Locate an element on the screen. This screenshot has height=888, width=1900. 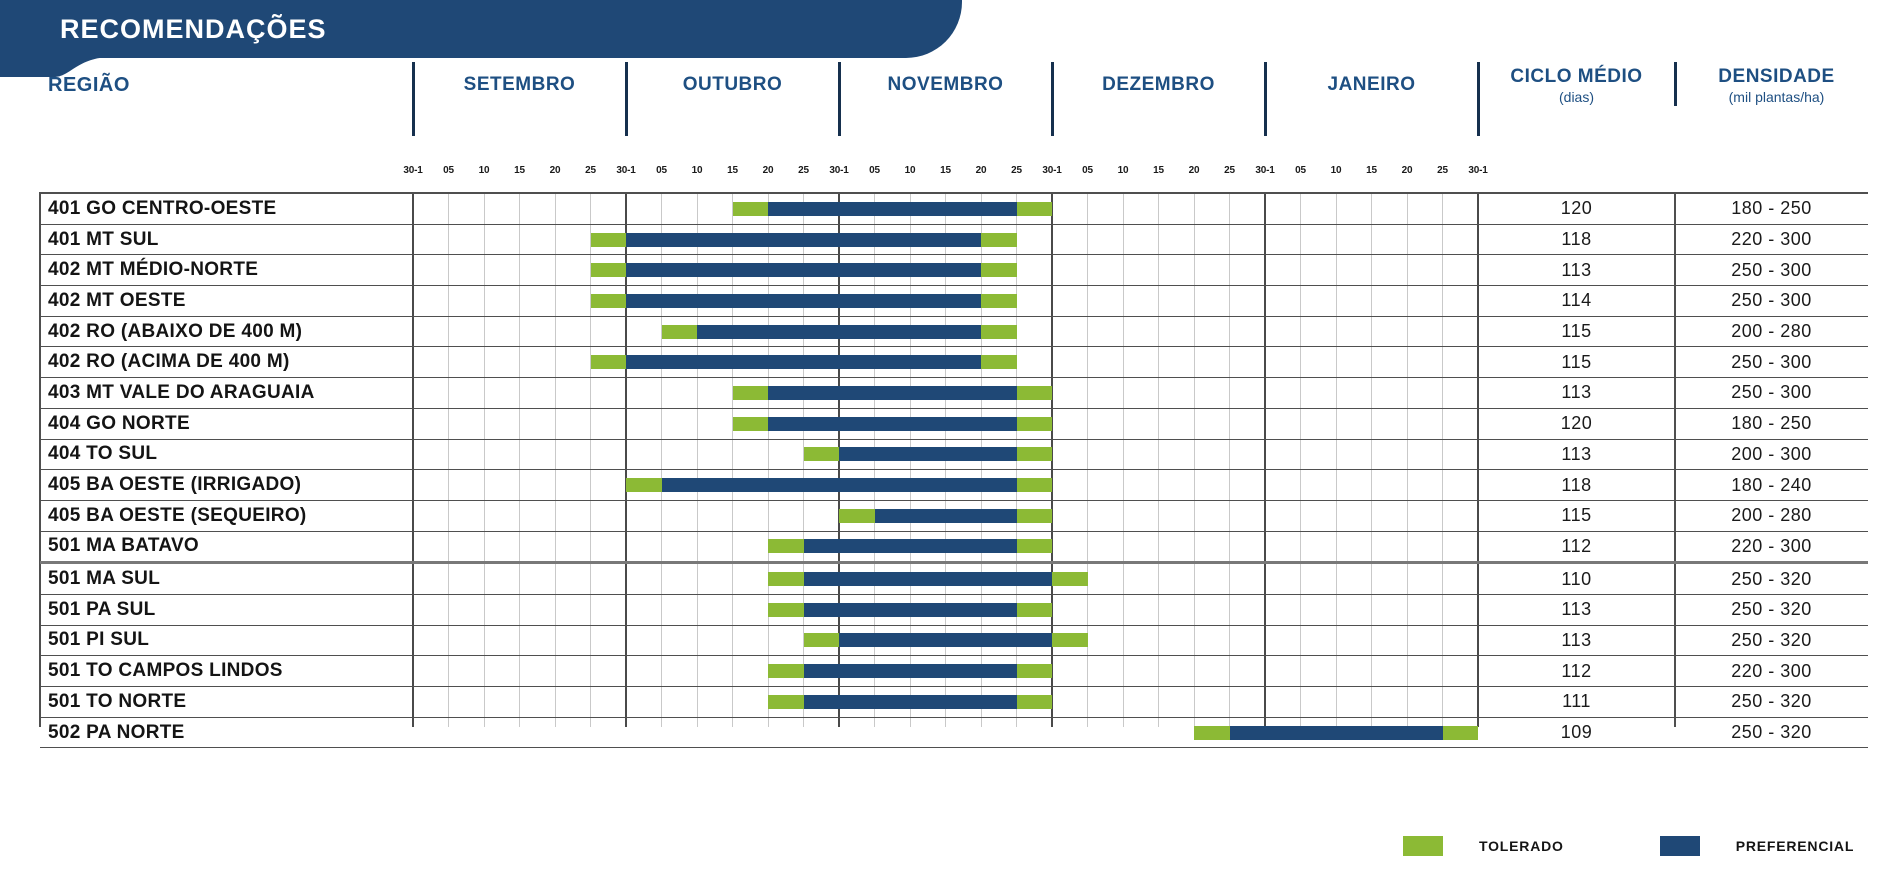
month-header-janeiro: JANEIRO is located at coordinates (1371, 84).